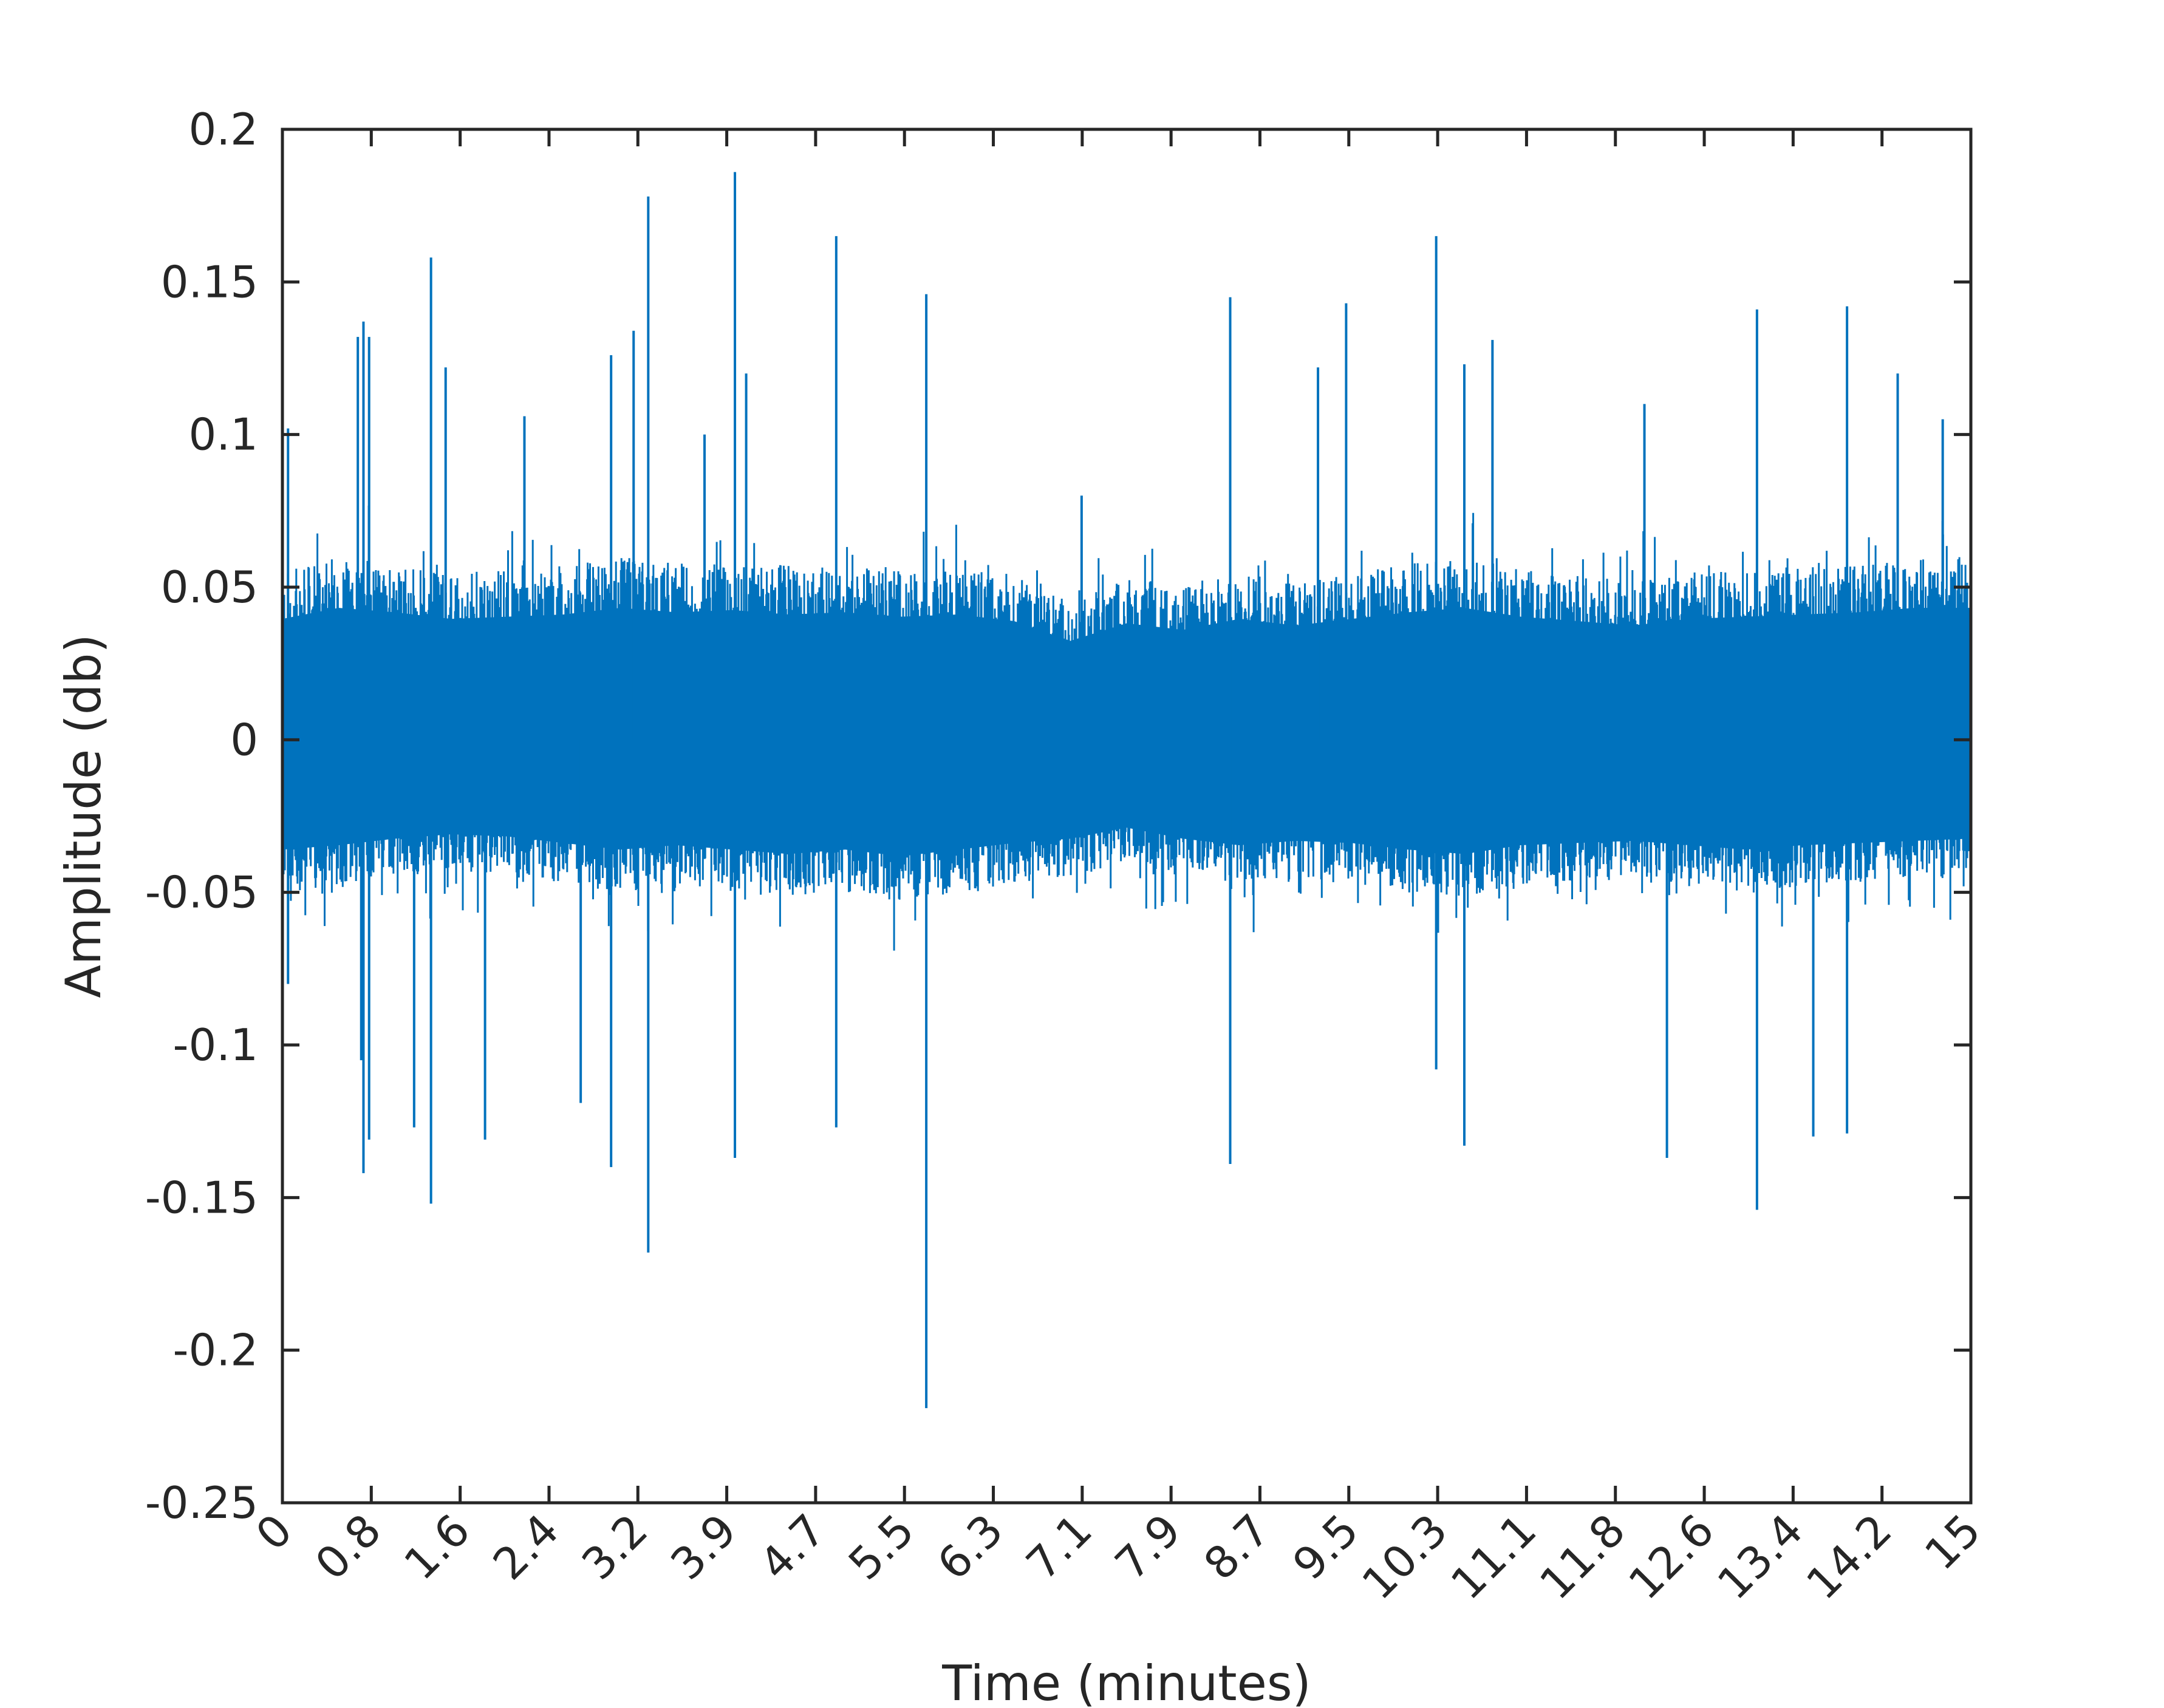 The height and width of the screenshot is (1708, 2164). I want to click on y-tick-label: -0.2, so click(215, 1351).